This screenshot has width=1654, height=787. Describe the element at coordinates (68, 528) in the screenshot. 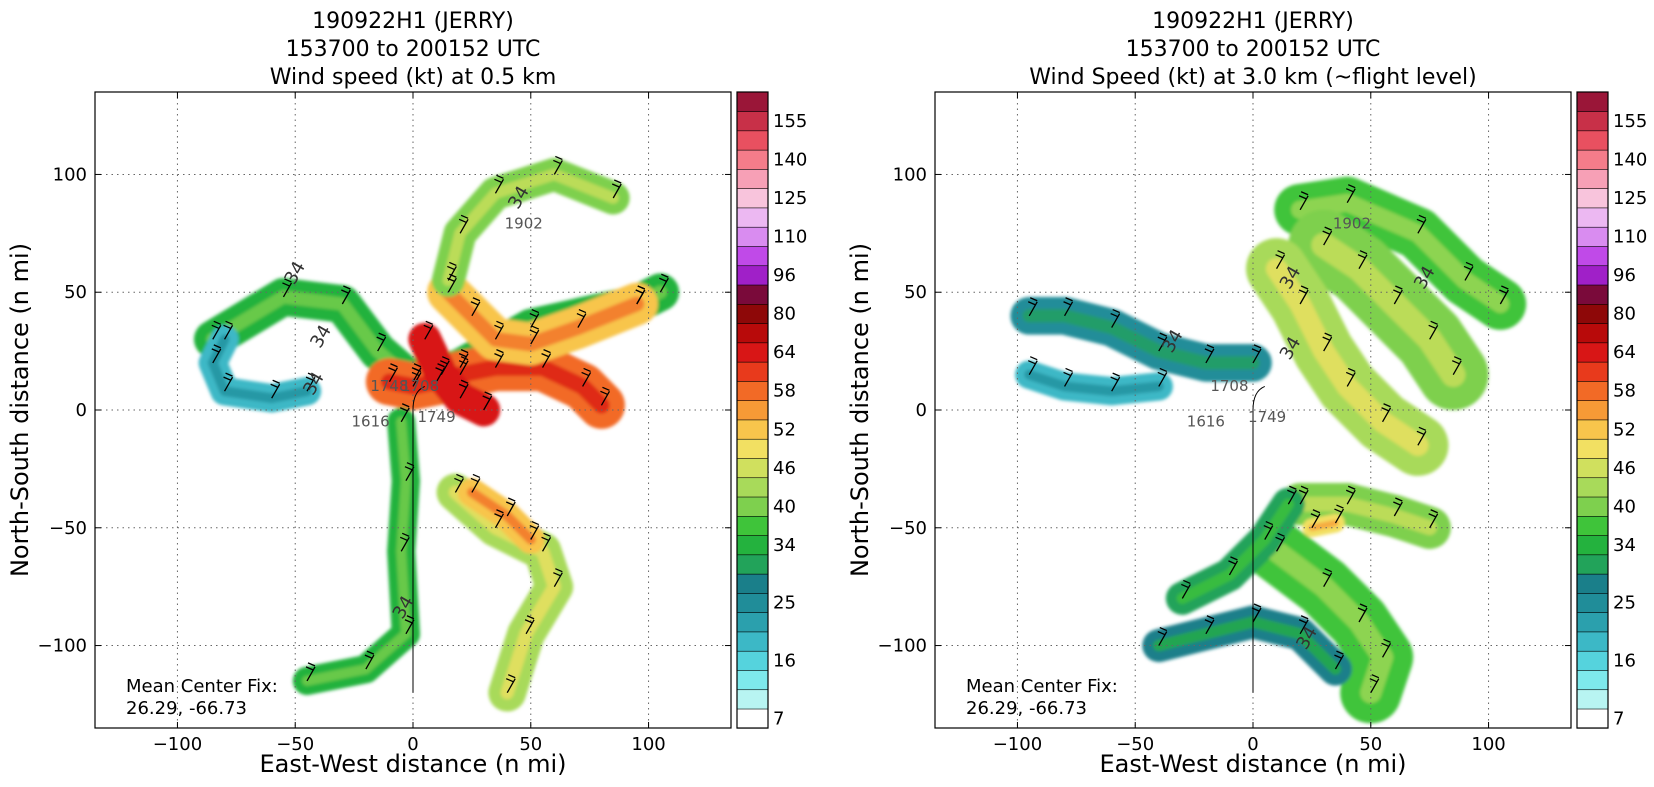

I see `y-tick-label: −50` at that location.